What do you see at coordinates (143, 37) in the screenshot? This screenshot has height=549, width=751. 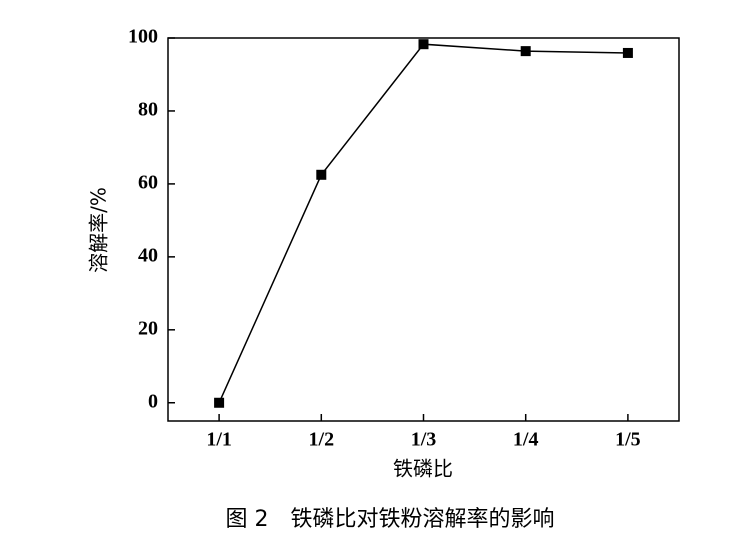 I see `y-tick-label: 100` at bounding box center [143, 37].